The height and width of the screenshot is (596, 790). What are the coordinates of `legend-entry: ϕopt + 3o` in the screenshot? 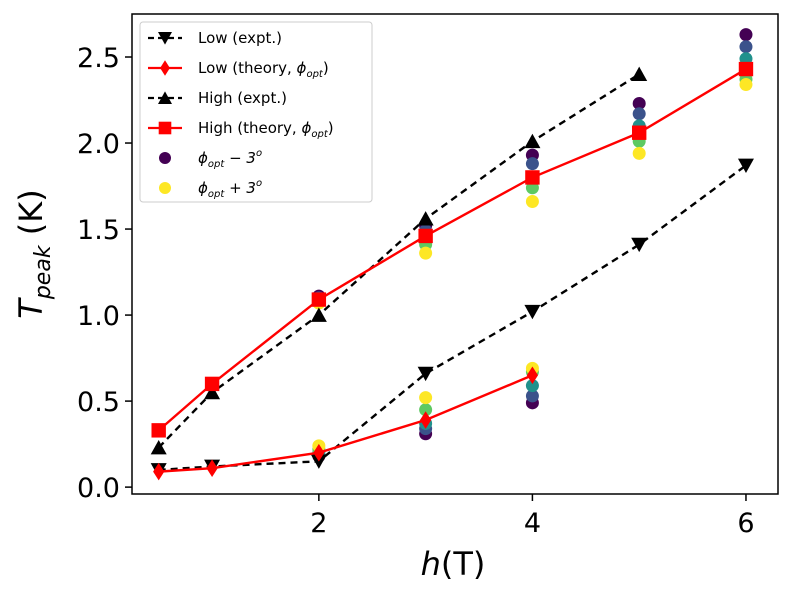 It's located at (210, 189).